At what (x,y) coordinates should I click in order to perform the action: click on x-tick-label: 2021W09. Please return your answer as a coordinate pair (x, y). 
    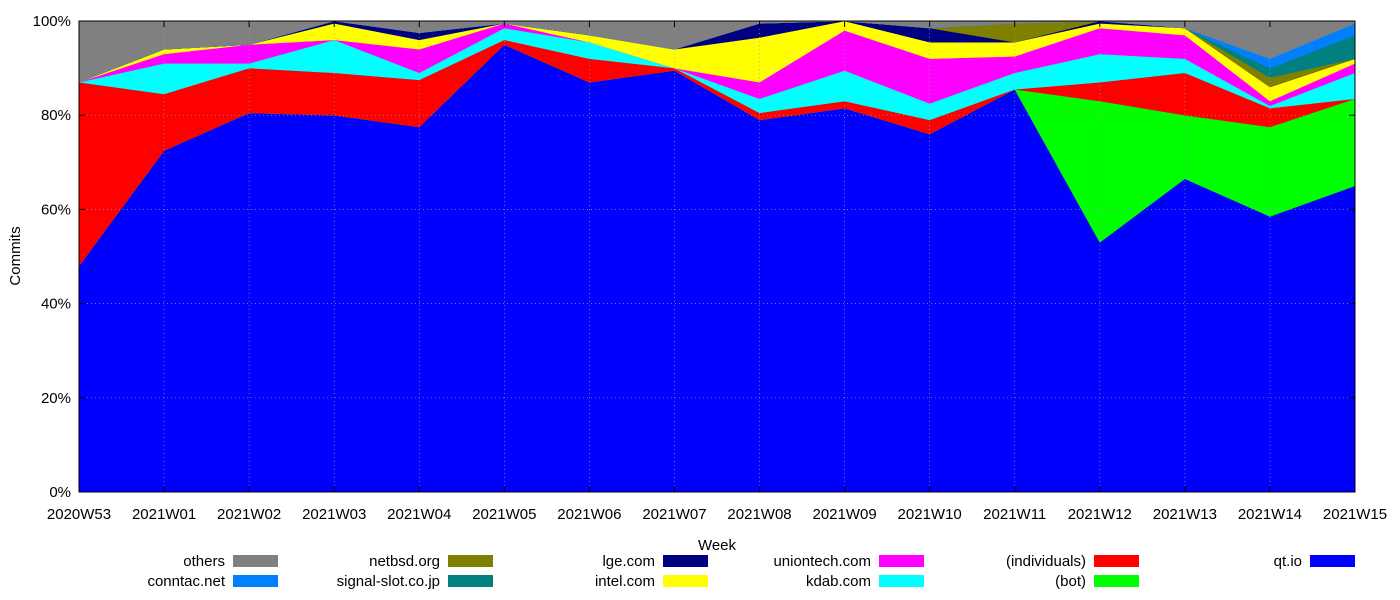
    Looking at the image, I should click on (844, 514).